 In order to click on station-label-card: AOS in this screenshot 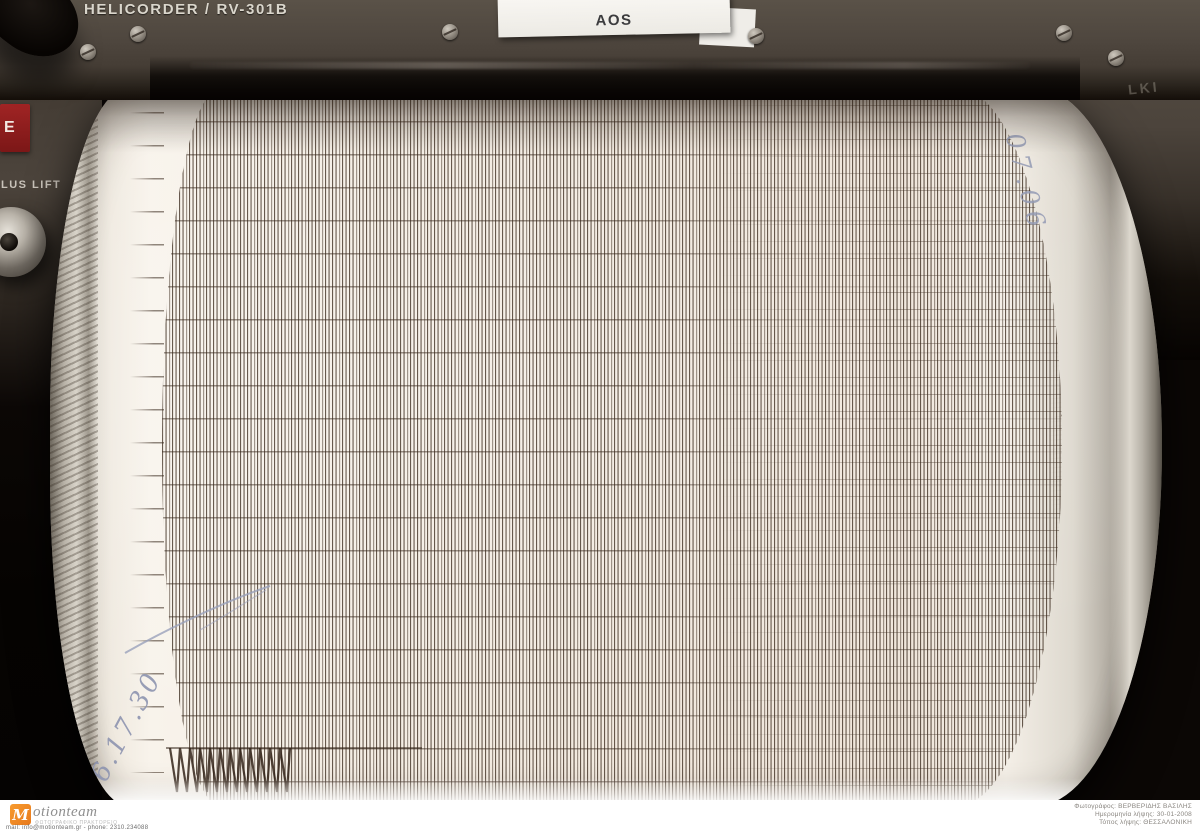, I will do `click(614, 19)`.